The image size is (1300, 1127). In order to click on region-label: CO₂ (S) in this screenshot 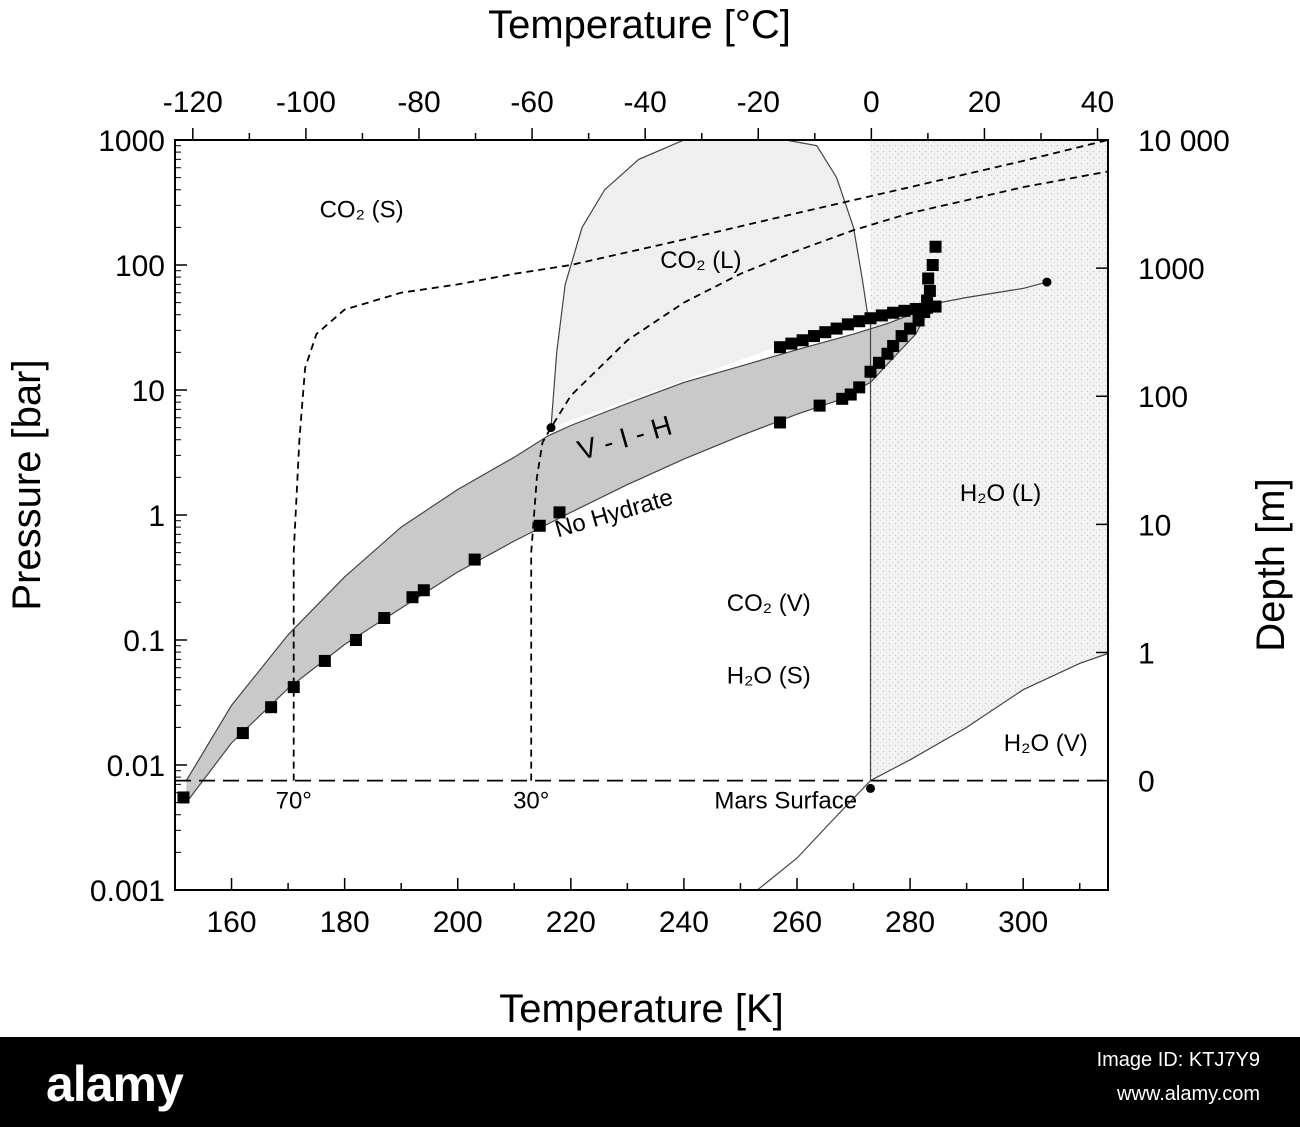, I will do `click(362, 209)`.